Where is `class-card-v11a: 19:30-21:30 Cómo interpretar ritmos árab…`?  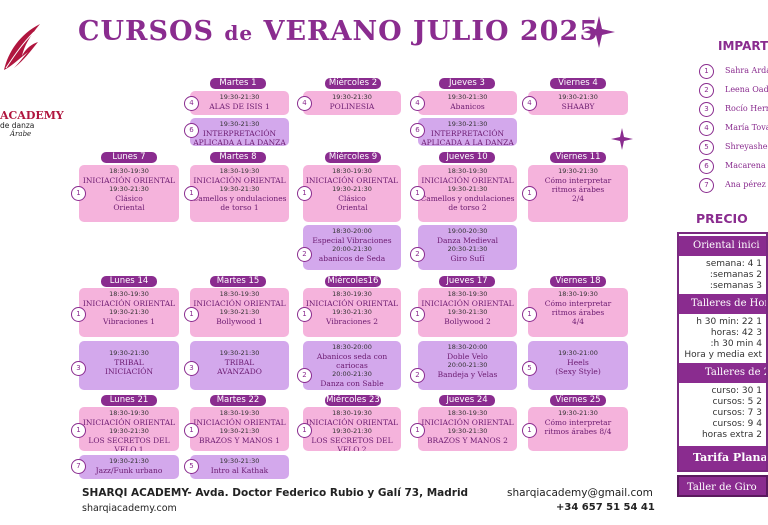 class-card-v11a: 19:30-21:30 Cómo interpretar ritmos árab… is located at coordinates (578, 193).